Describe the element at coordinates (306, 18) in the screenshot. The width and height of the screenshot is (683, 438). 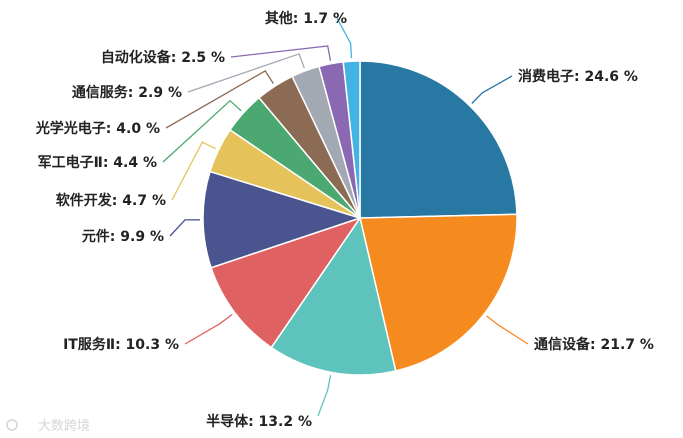
I see `slice-label: 其他: 1.7 %` at that location.